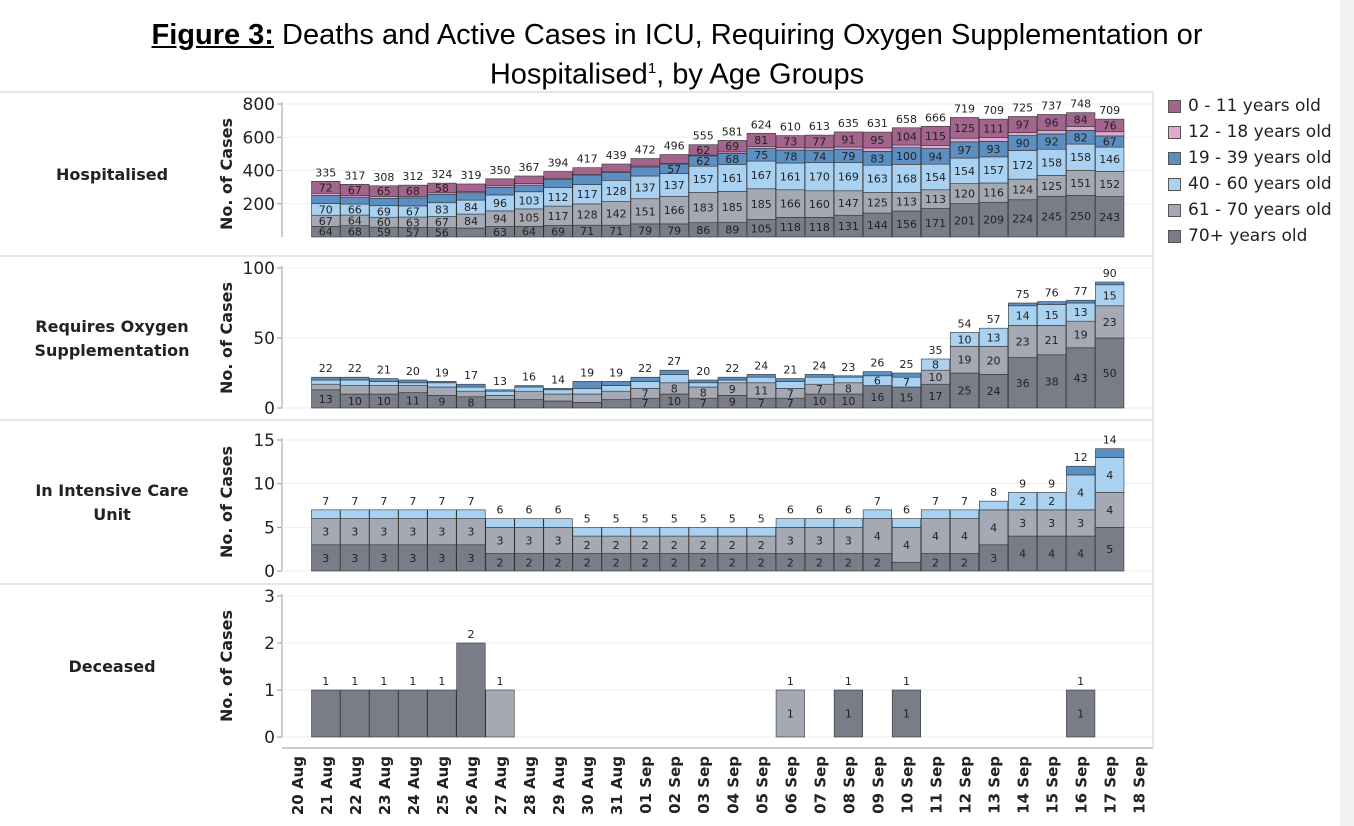 This screenshot has height=826, width=1354. I want to click on segment-label: 83, so click(442, 210).